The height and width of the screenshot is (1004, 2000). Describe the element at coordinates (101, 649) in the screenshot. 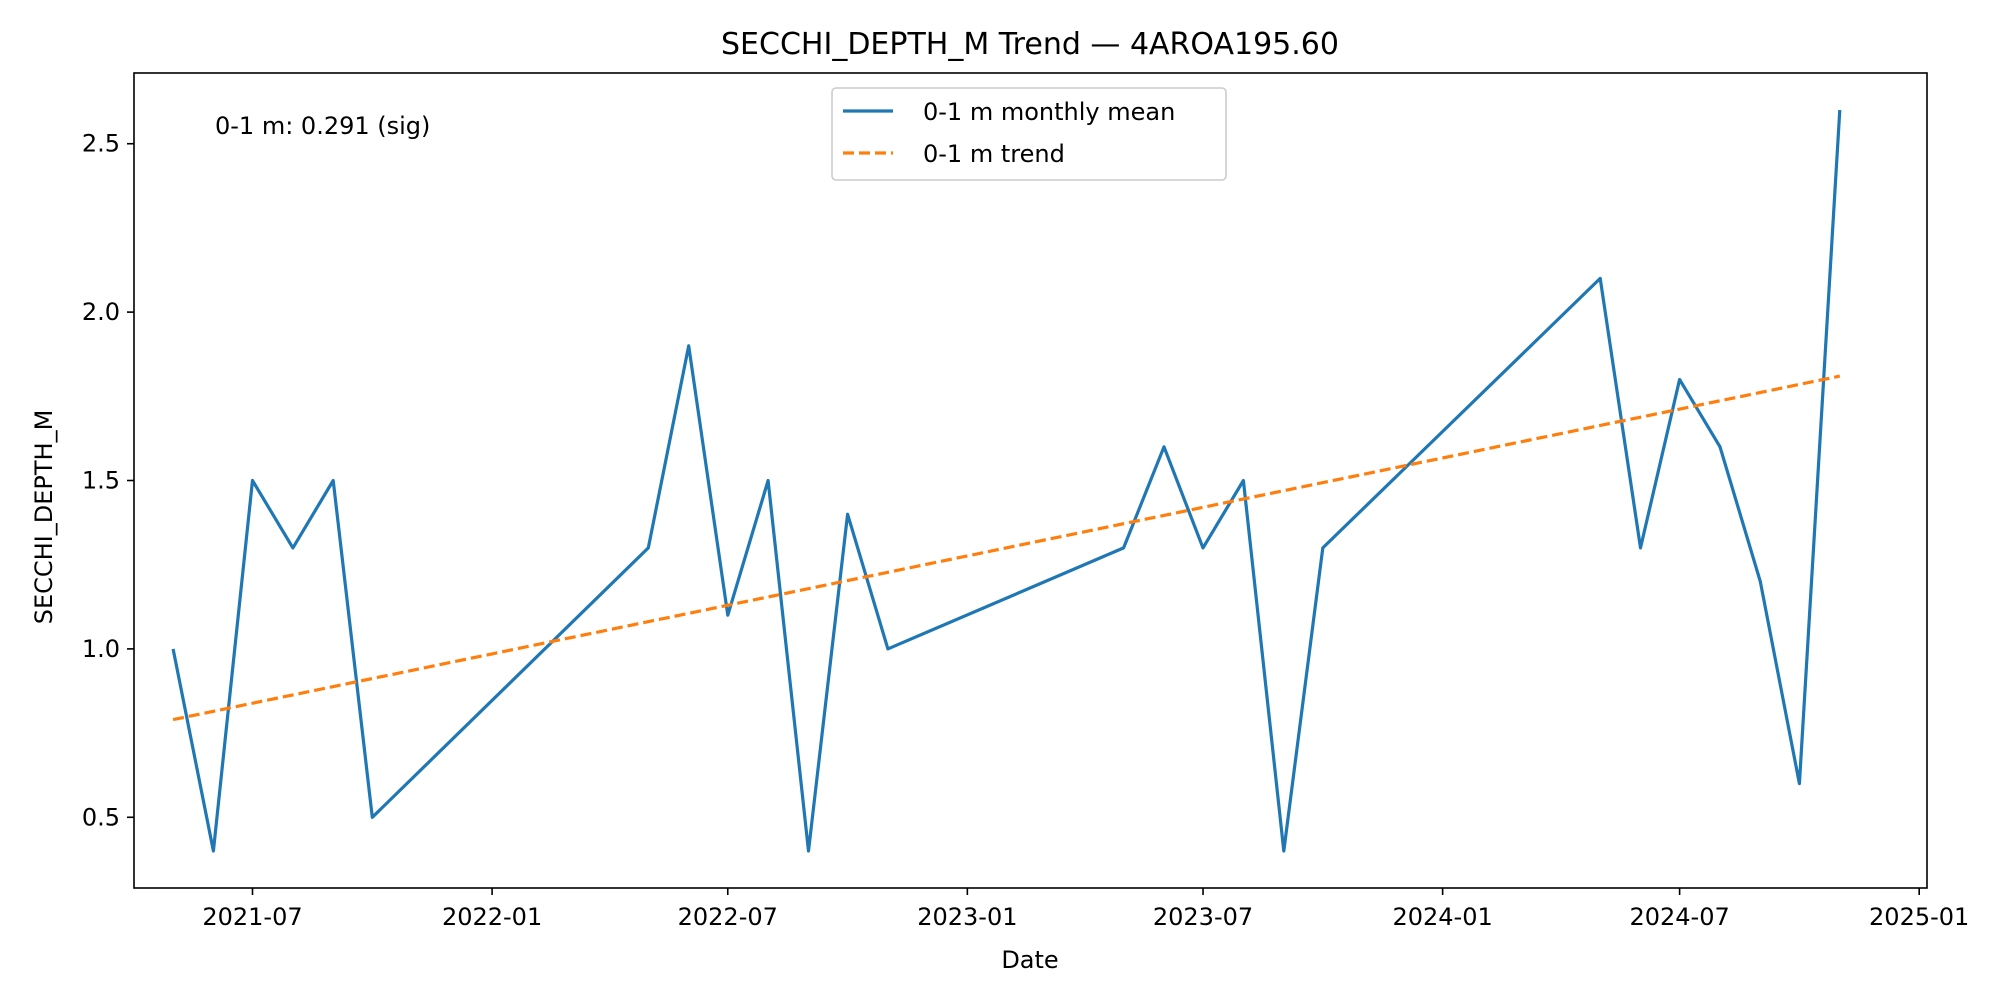

I see `y-tick-label: 1.0` at that location.